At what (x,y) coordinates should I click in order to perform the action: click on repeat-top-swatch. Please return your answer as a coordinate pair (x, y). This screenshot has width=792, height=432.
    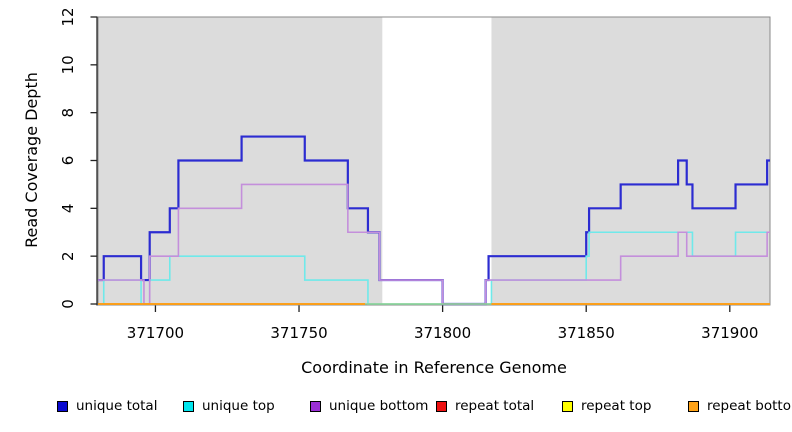
    Looking at the image, I should click on (567, 406).